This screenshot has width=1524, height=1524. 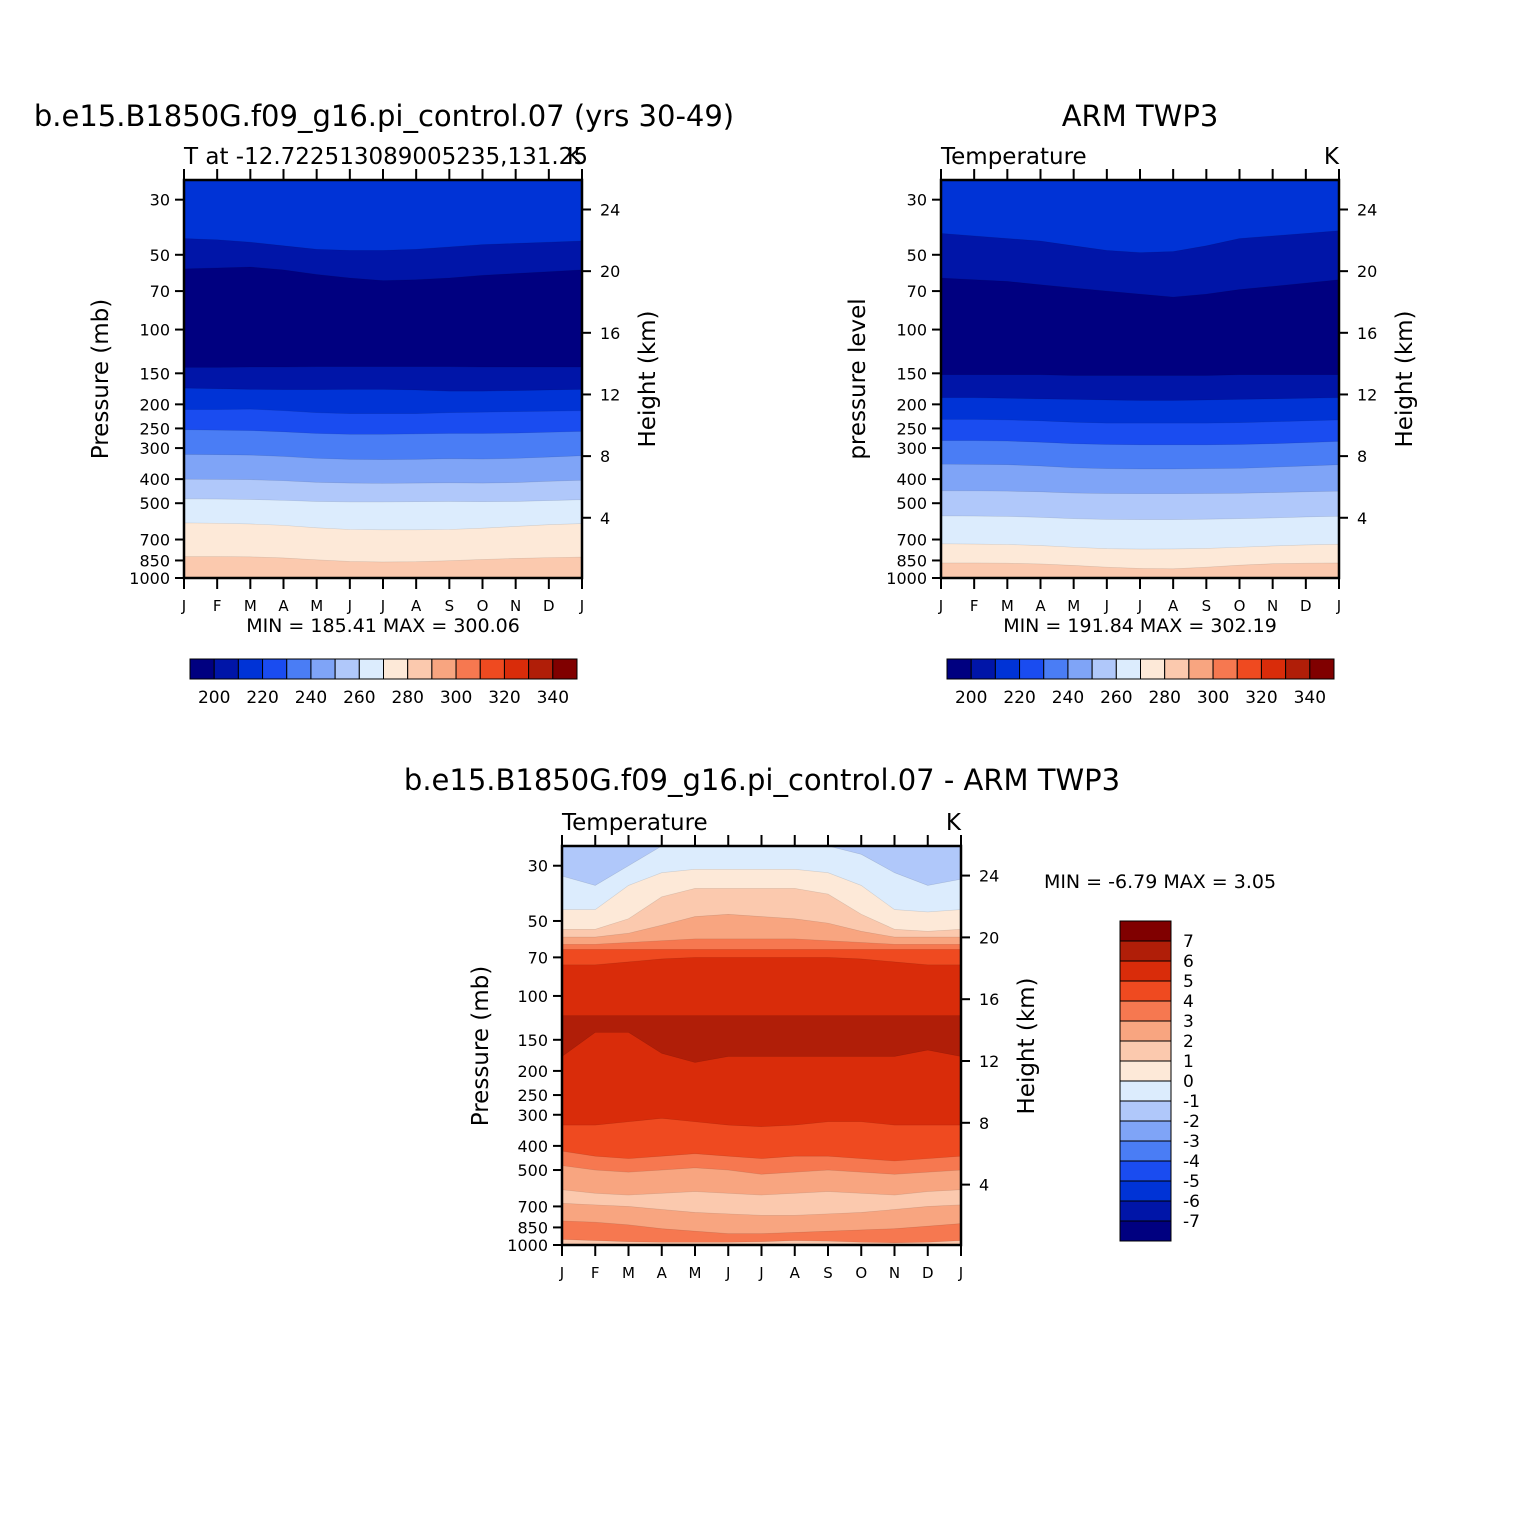 What do you see at coordinates (1140, 116) in the screenshot?
I see `panel-obs-title: ARM TWP3` at bounding box center [1140, 116].